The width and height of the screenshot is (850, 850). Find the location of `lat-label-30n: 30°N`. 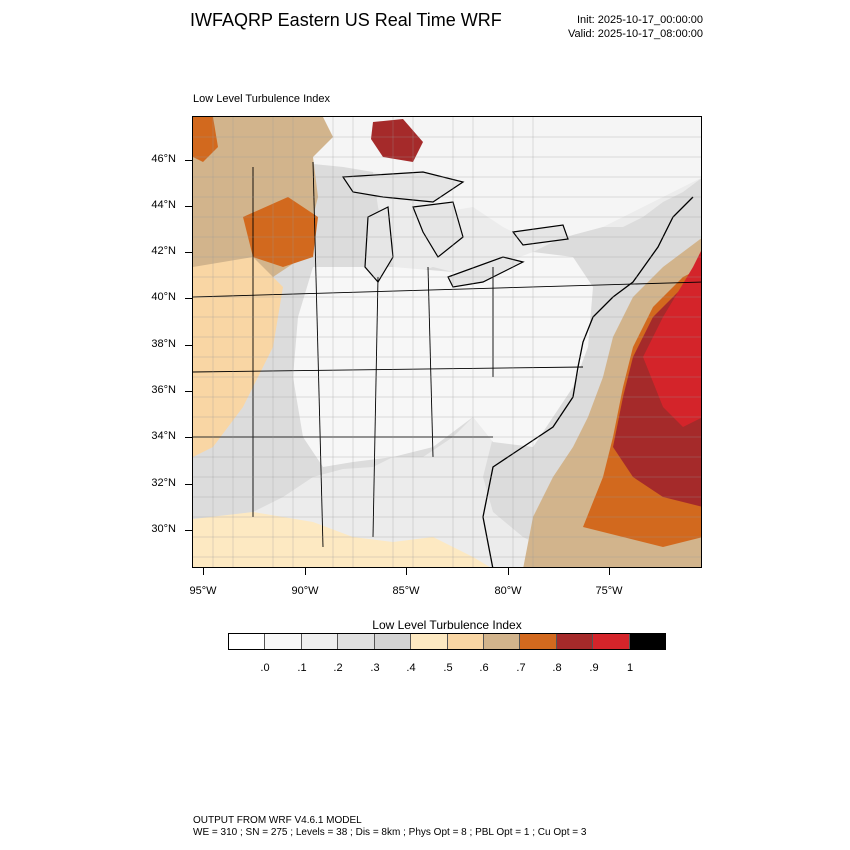

lat-label-30n: 30°N is located at coordinates (163, 529).